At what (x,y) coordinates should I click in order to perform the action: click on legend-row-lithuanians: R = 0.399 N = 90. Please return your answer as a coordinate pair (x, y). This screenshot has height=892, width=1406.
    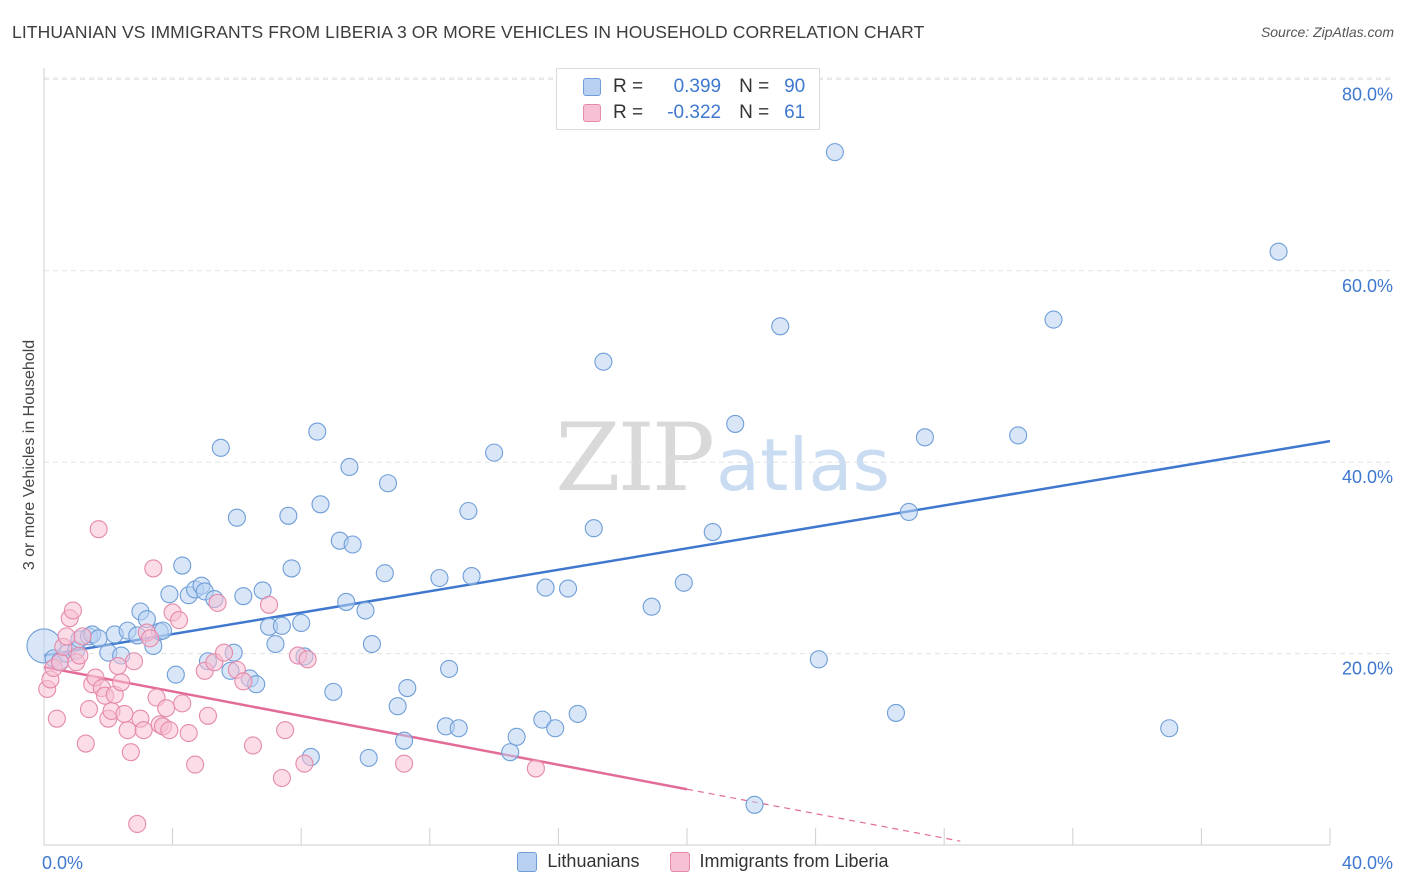
    Looking at the image, I should click on (694, 87).